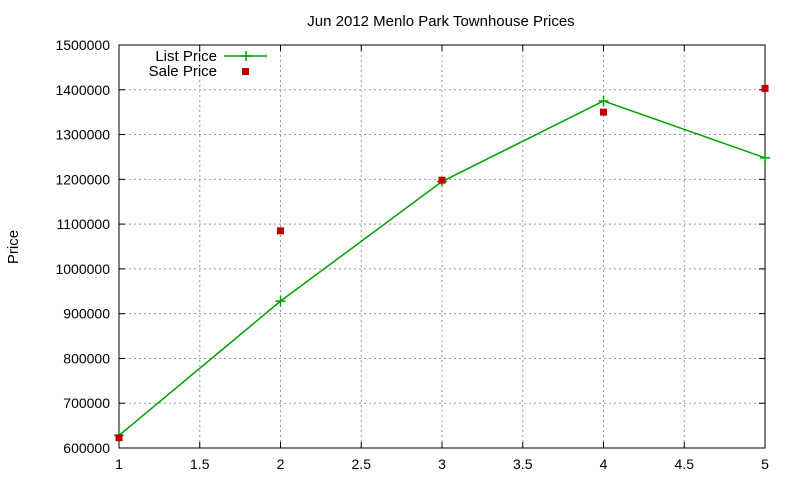  Describe the element at coordinates (281, 464) in the screenshot. I see `x-tick-label: 2` at that location.